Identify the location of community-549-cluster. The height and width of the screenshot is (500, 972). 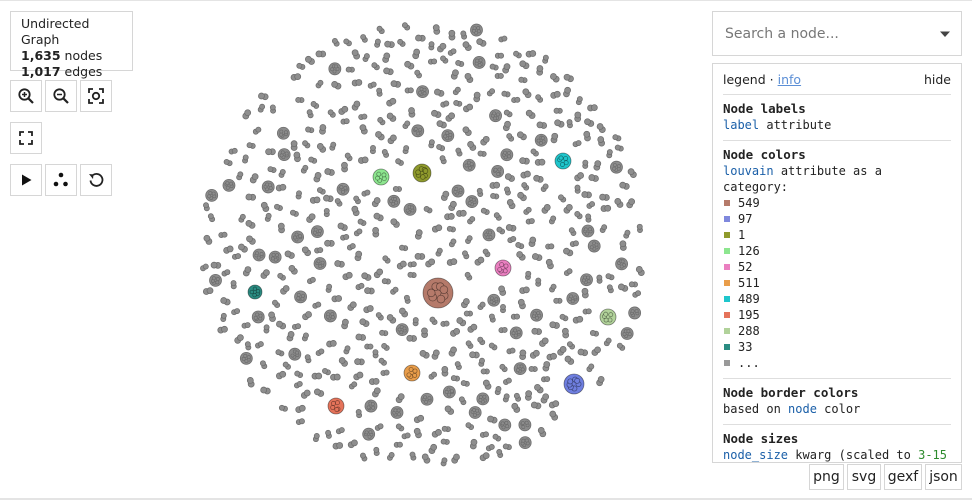
(438, 293).